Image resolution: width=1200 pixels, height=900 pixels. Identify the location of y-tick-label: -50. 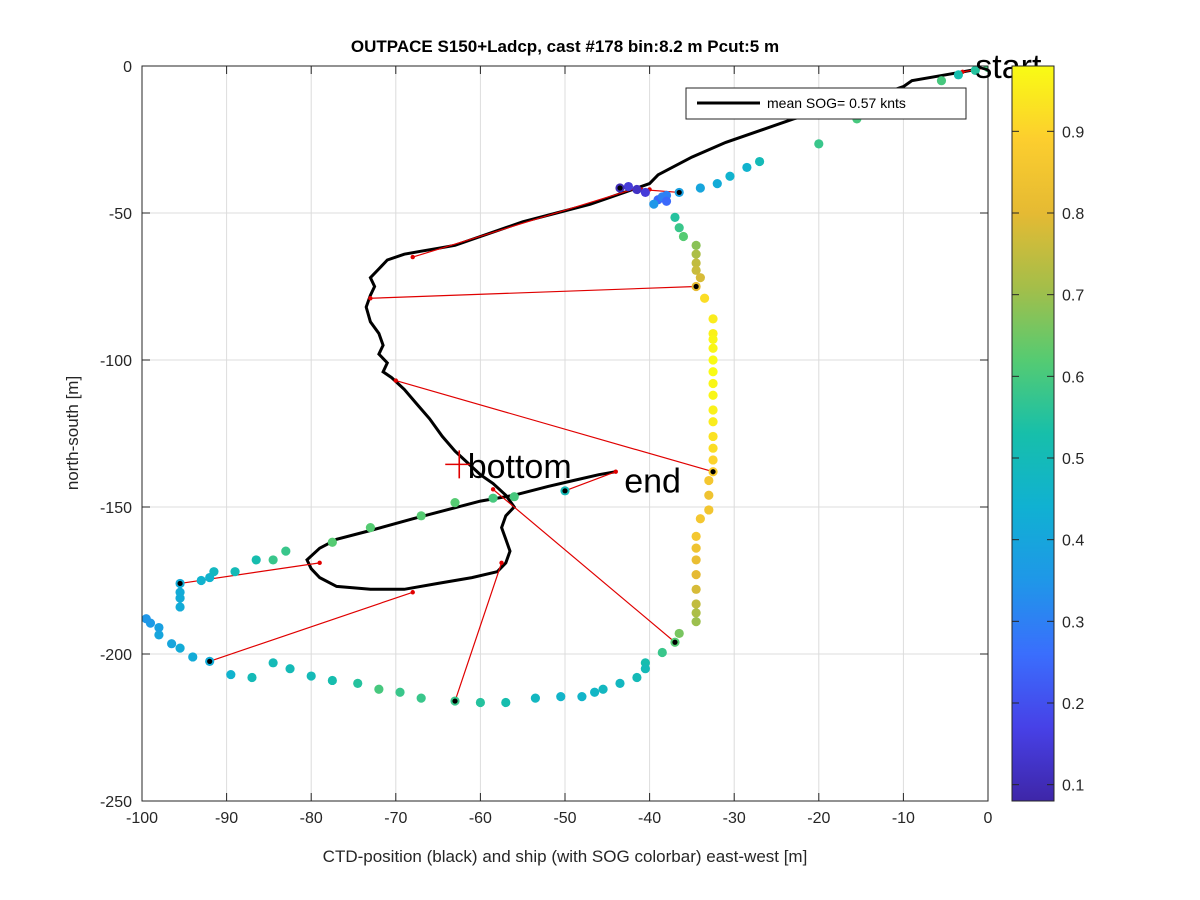
(120, 214).